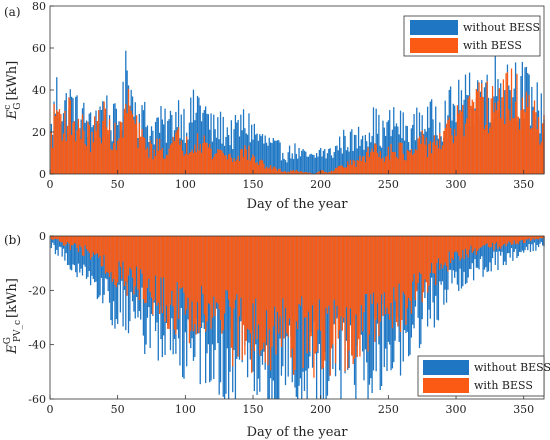 This screenshot has height=440, width=550. I want to click on bar-a-s1-d169, so click(279, 171).